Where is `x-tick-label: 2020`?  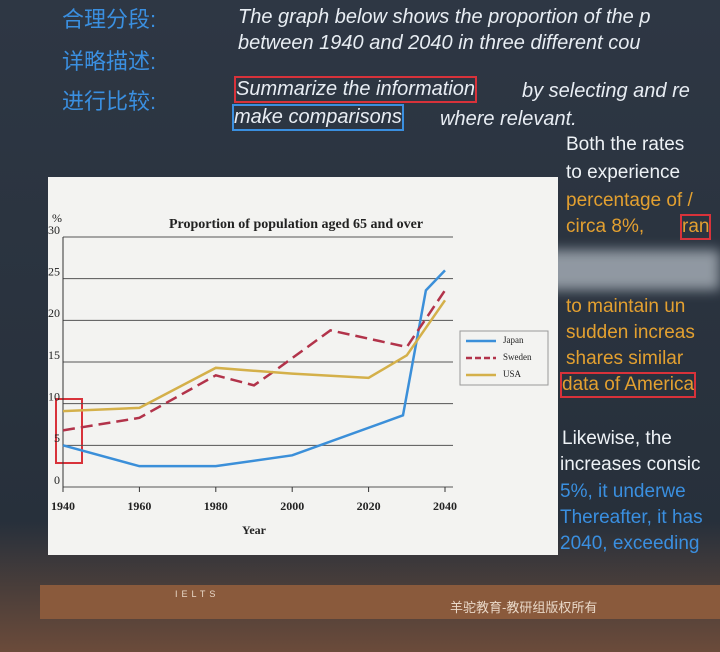 x-tick-label: 2020 is located at coordinates (369, 506).